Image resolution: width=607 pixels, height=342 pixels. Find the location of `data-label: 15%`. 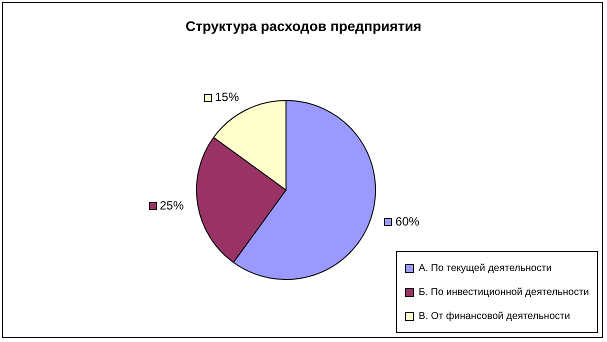

data-label: 15% is located at coordinates (227, 97).